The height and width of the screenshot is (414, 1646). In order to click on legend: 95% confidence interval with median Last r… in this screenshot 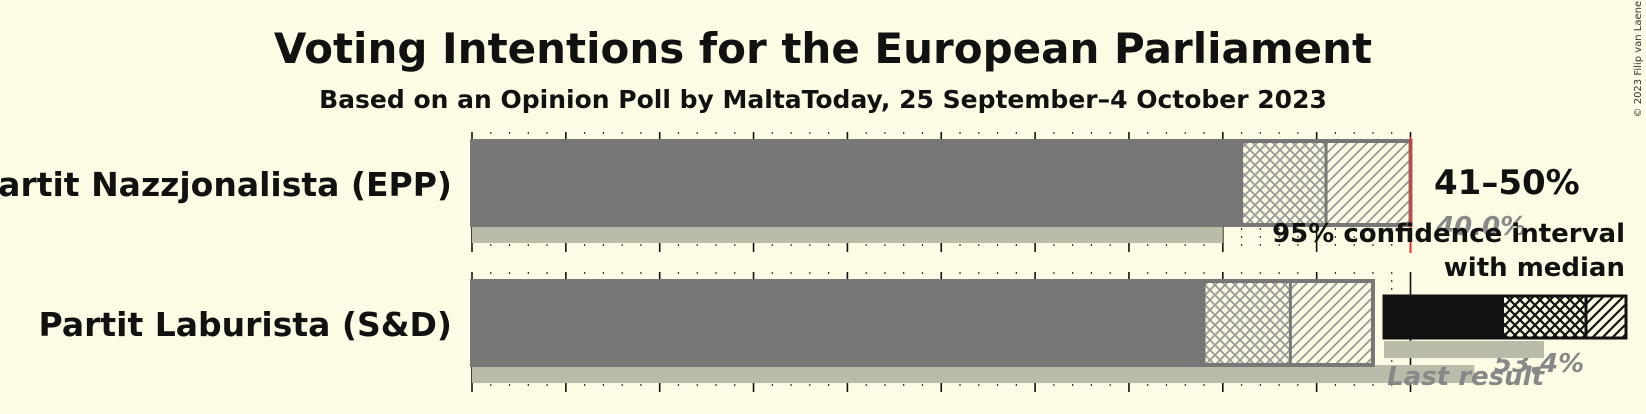, I will do `click(1450, 305)`.